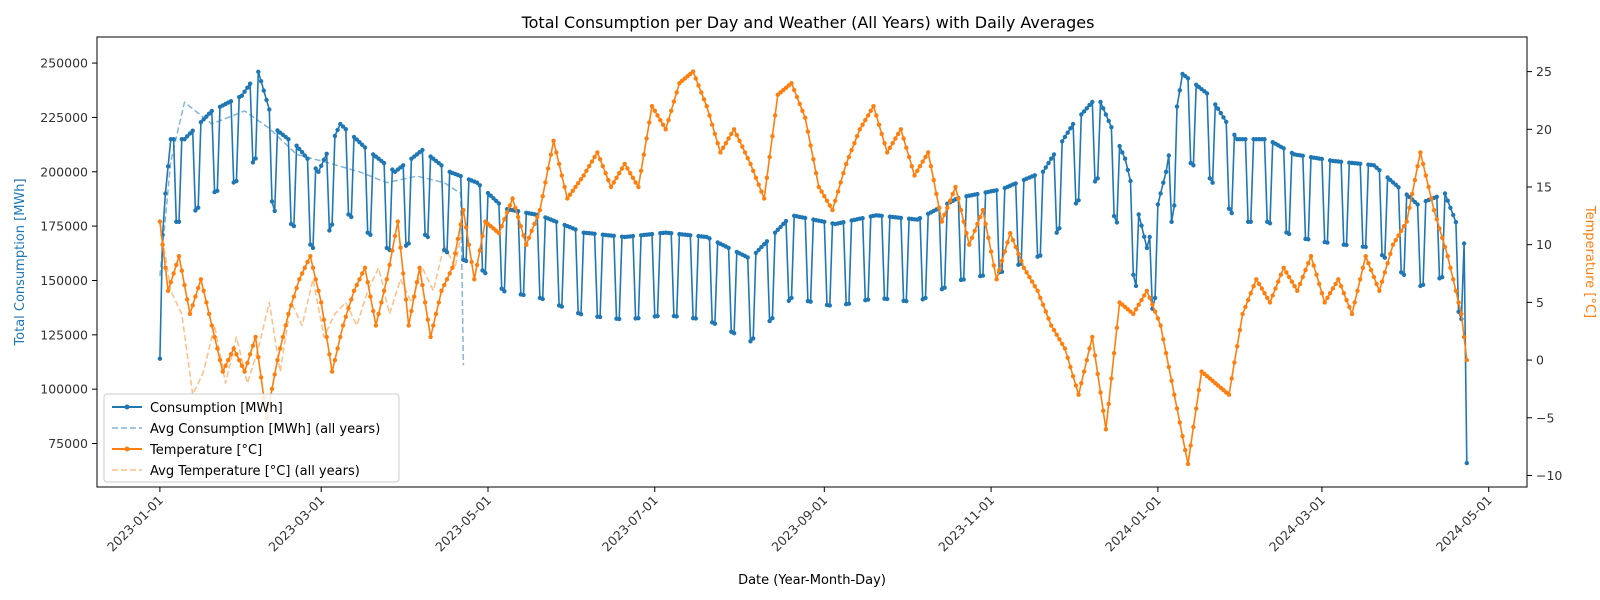 This screenshot has height=600, width=1600. Describe the element at coordinates (64, 389) in the screenshot. I see `y-left-tick-label: 100000` at that location.